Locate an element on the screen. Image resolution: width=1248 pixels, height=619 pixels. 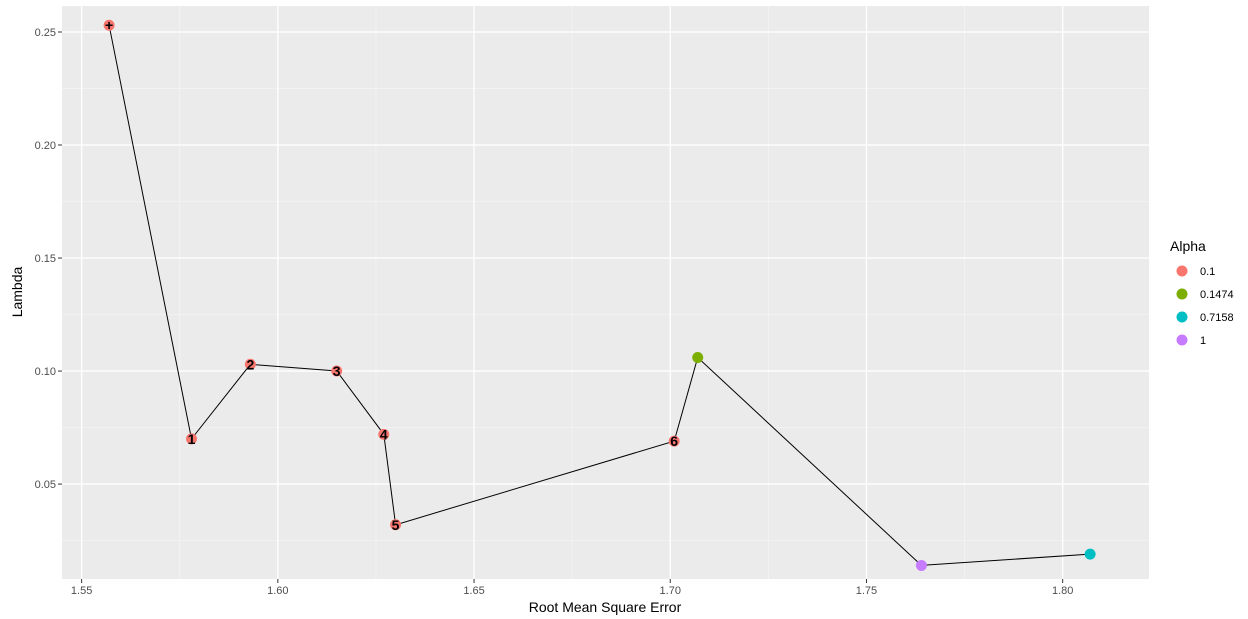
legend: Alpha 0.1 0.1474 0.7158 1 is located at coordinates (1202, 292).